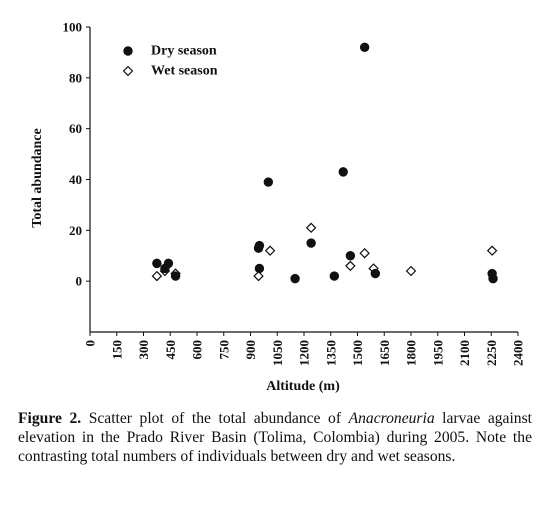 The width and height of the screenshot is (550, 515). Describe the element at coordinates (143, 350) in the screenshot. I see `x-tick-label: 300` at that location.